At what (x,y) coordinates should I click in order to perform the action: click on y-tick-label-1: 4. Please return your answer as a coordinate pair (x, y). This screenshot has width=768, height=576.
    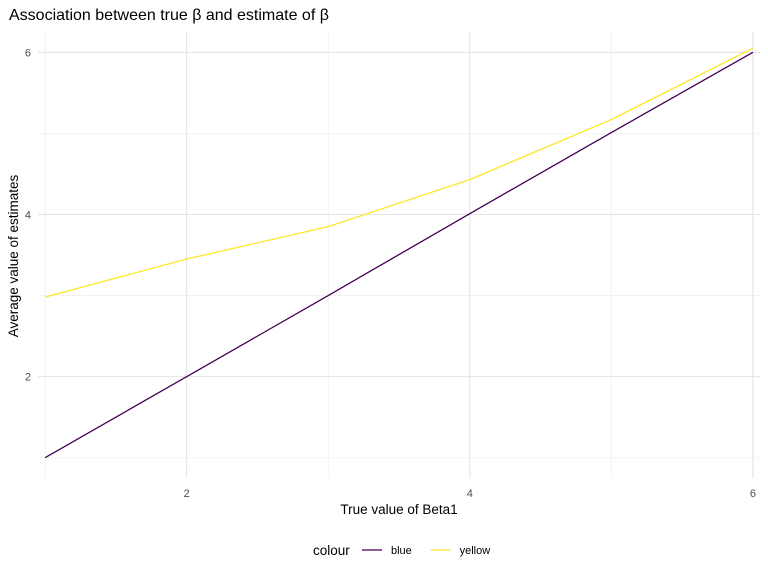
    Looking at the image, I should click on (28, 215).